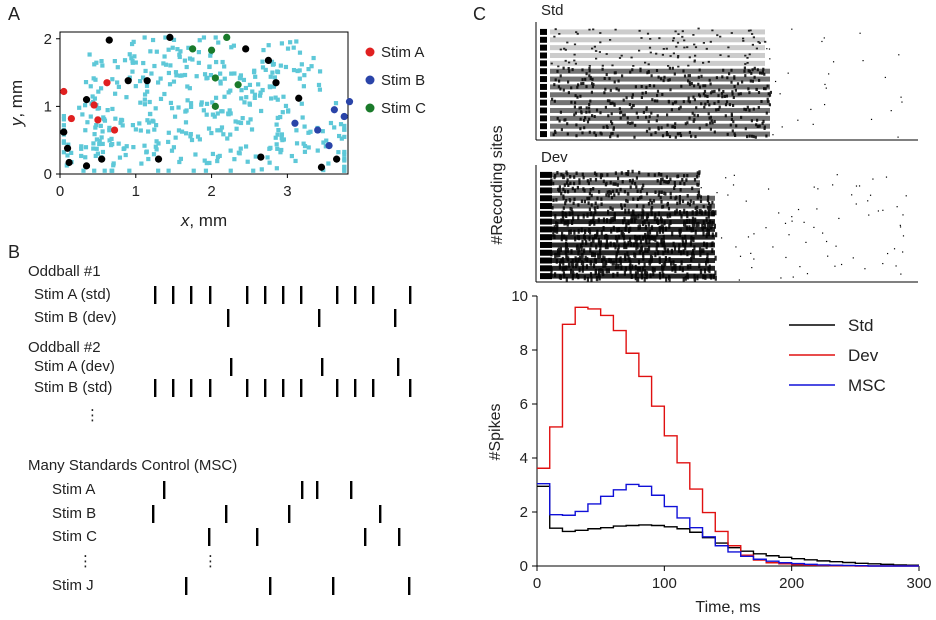  What do you see at coordinates (168, 115) in the screenshot?
I see `panel-a-axes: 0 1 2 3 0 1 2` at bounding box center [168, 115].